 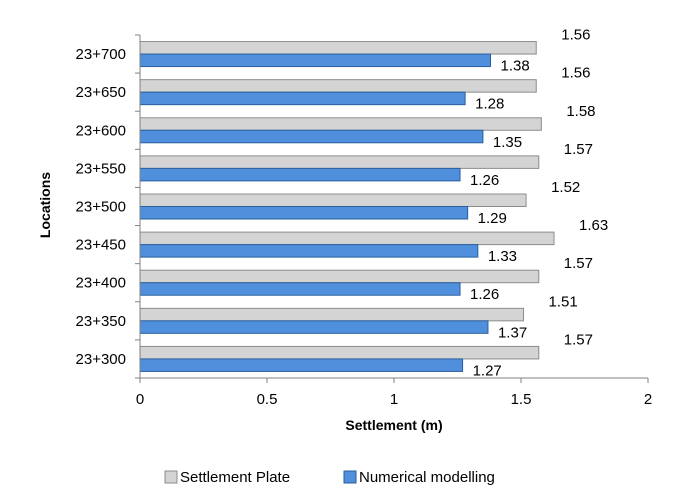 I want to click on y-tick-label-23+350: 23+350, so click(x=101, y=321).